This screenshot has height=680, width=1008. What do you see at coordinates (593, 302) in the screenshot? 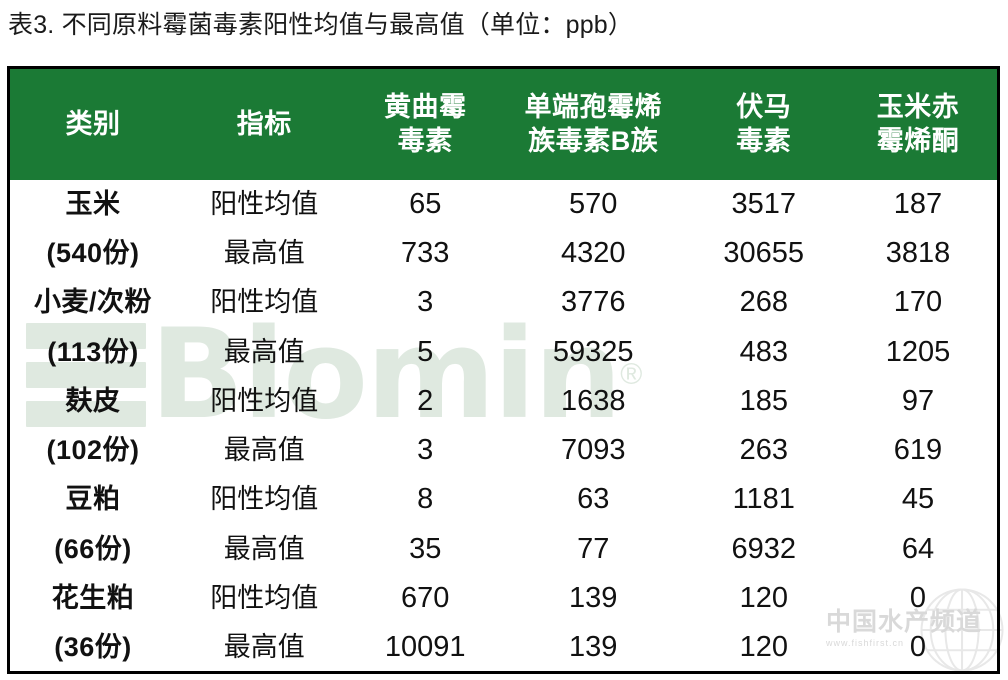
I see `cell-trichothecene: 3776` at bounding box center [593, 302].